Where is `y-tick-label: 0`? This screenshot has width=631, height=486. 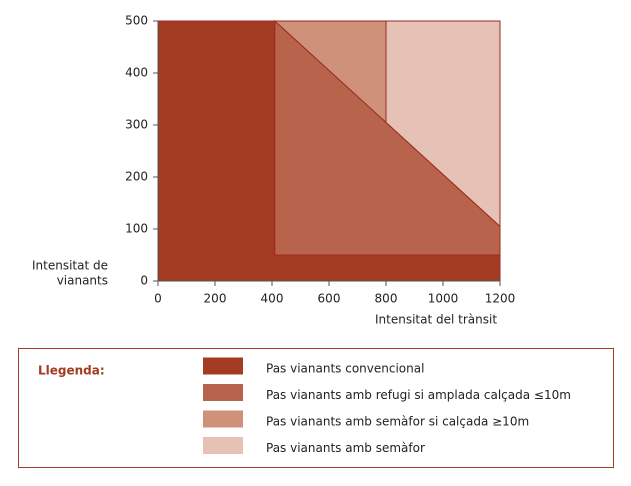 y-tick-label: 0 is located at coordinates (144, 281).